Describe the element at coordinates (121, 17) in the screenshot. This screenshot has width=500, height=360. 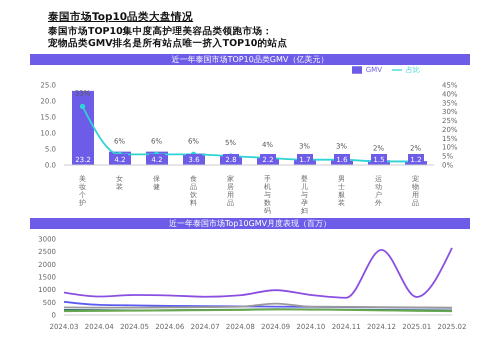
I see `text: 泰国市场Top10品类大盘情况` at that location.